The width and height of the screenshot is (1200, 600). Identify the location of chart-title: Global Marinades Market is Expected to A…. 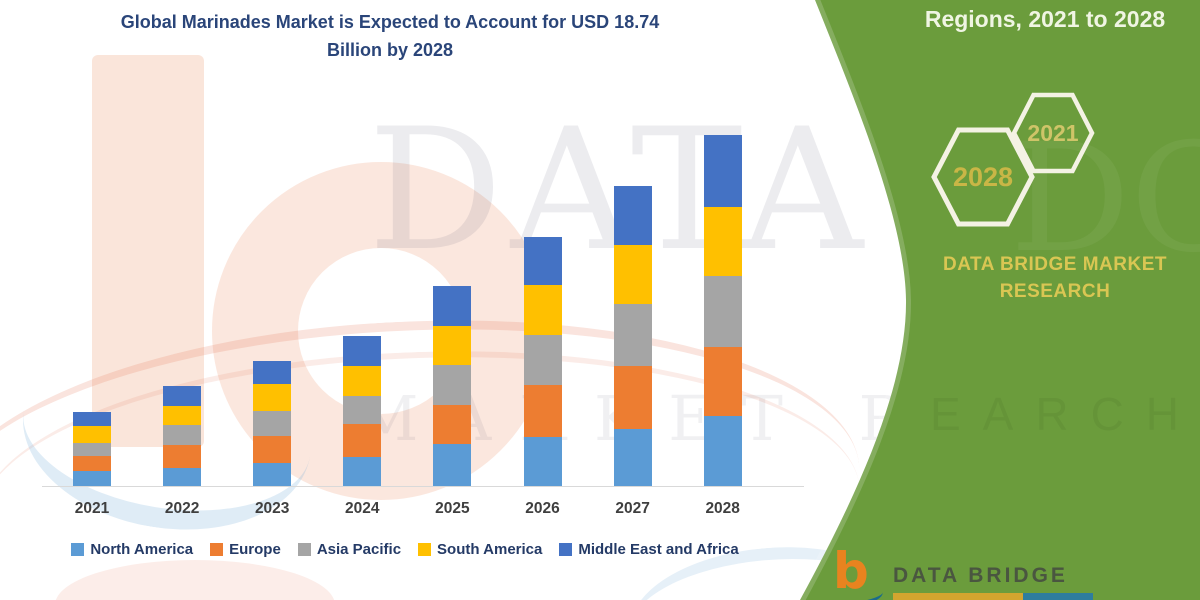
(390, 37).